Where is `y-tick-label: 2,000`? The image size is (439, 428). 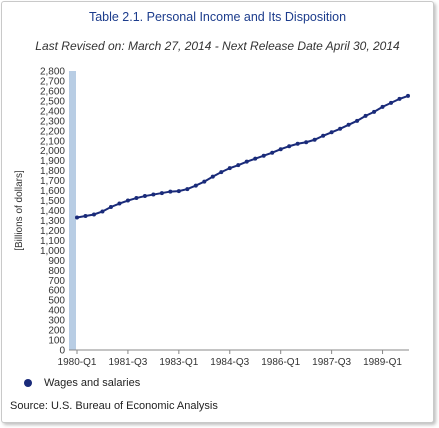 y-tick-label: 2,000 is located at coordinates (52, 151).